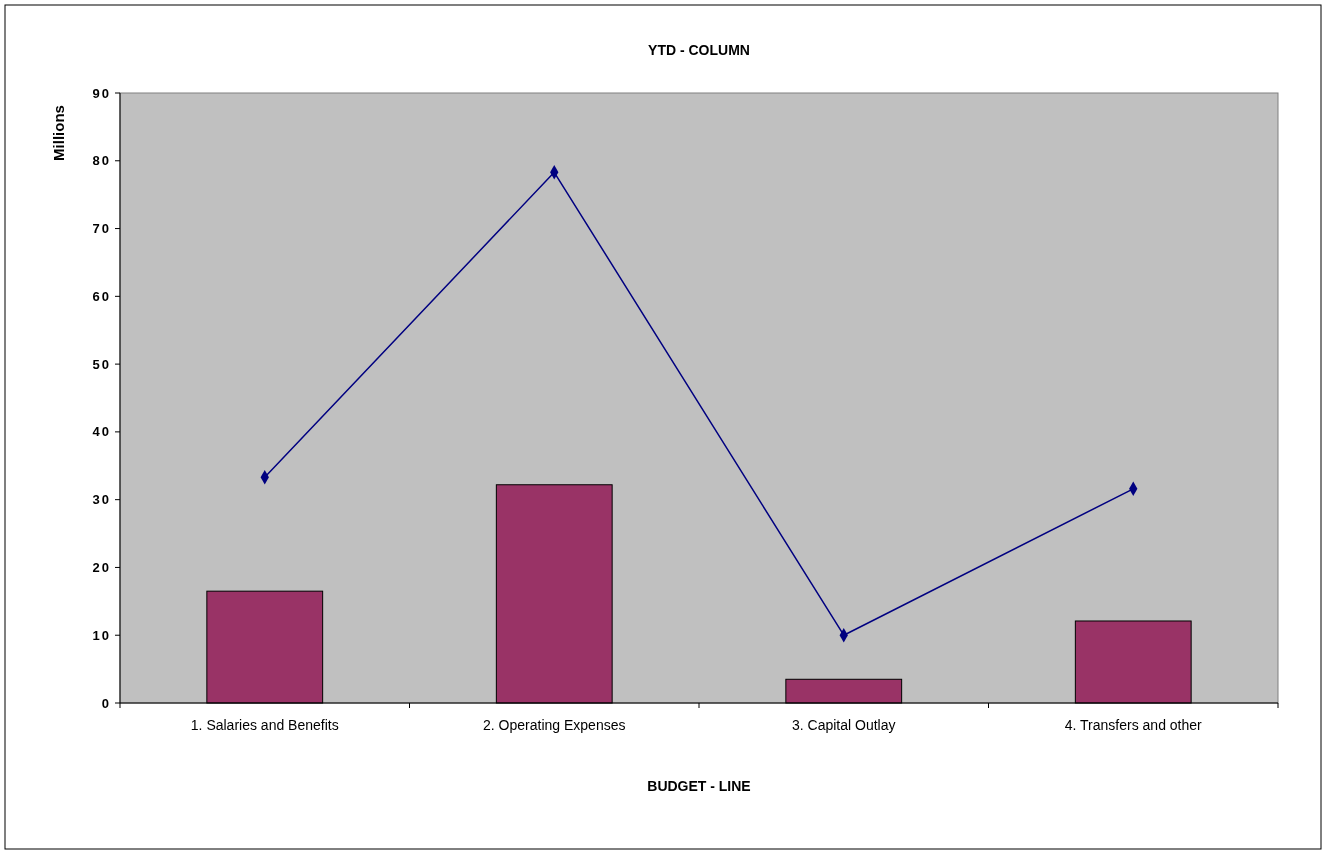 This screenshot has width=1326, height=850. Describe the element at coordinates (101, 229) in the screenshot. I see `y-tick-label: 70` at that location.